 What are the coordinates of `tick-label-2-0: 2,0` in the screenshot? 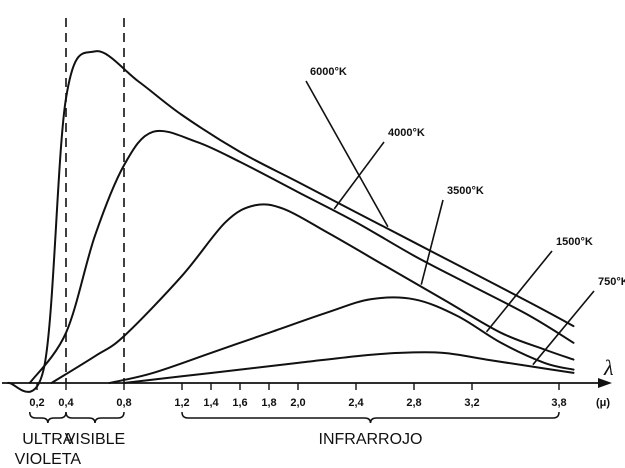 It's located at (297, 403).